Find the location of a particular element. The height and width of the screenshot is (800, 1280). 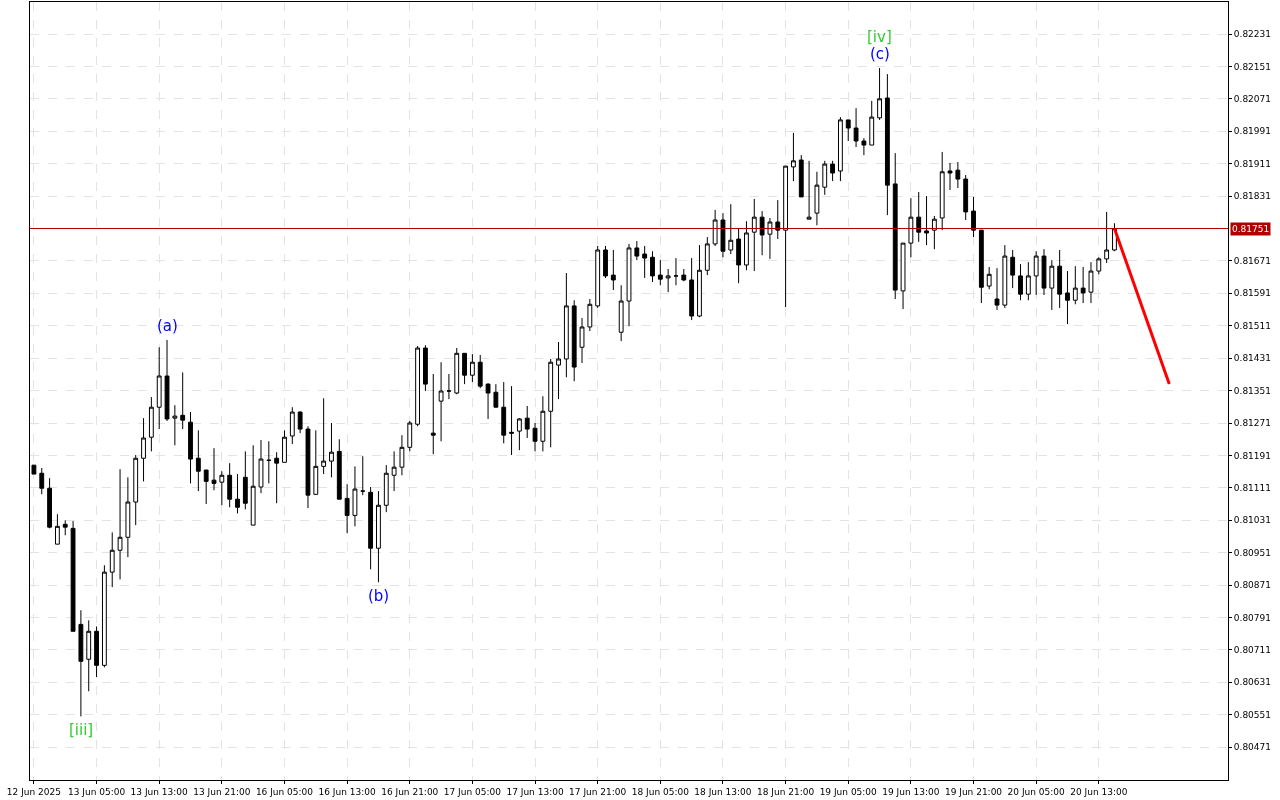

y-tick-label: 0.80791 is located at coordinates (1252, 617).